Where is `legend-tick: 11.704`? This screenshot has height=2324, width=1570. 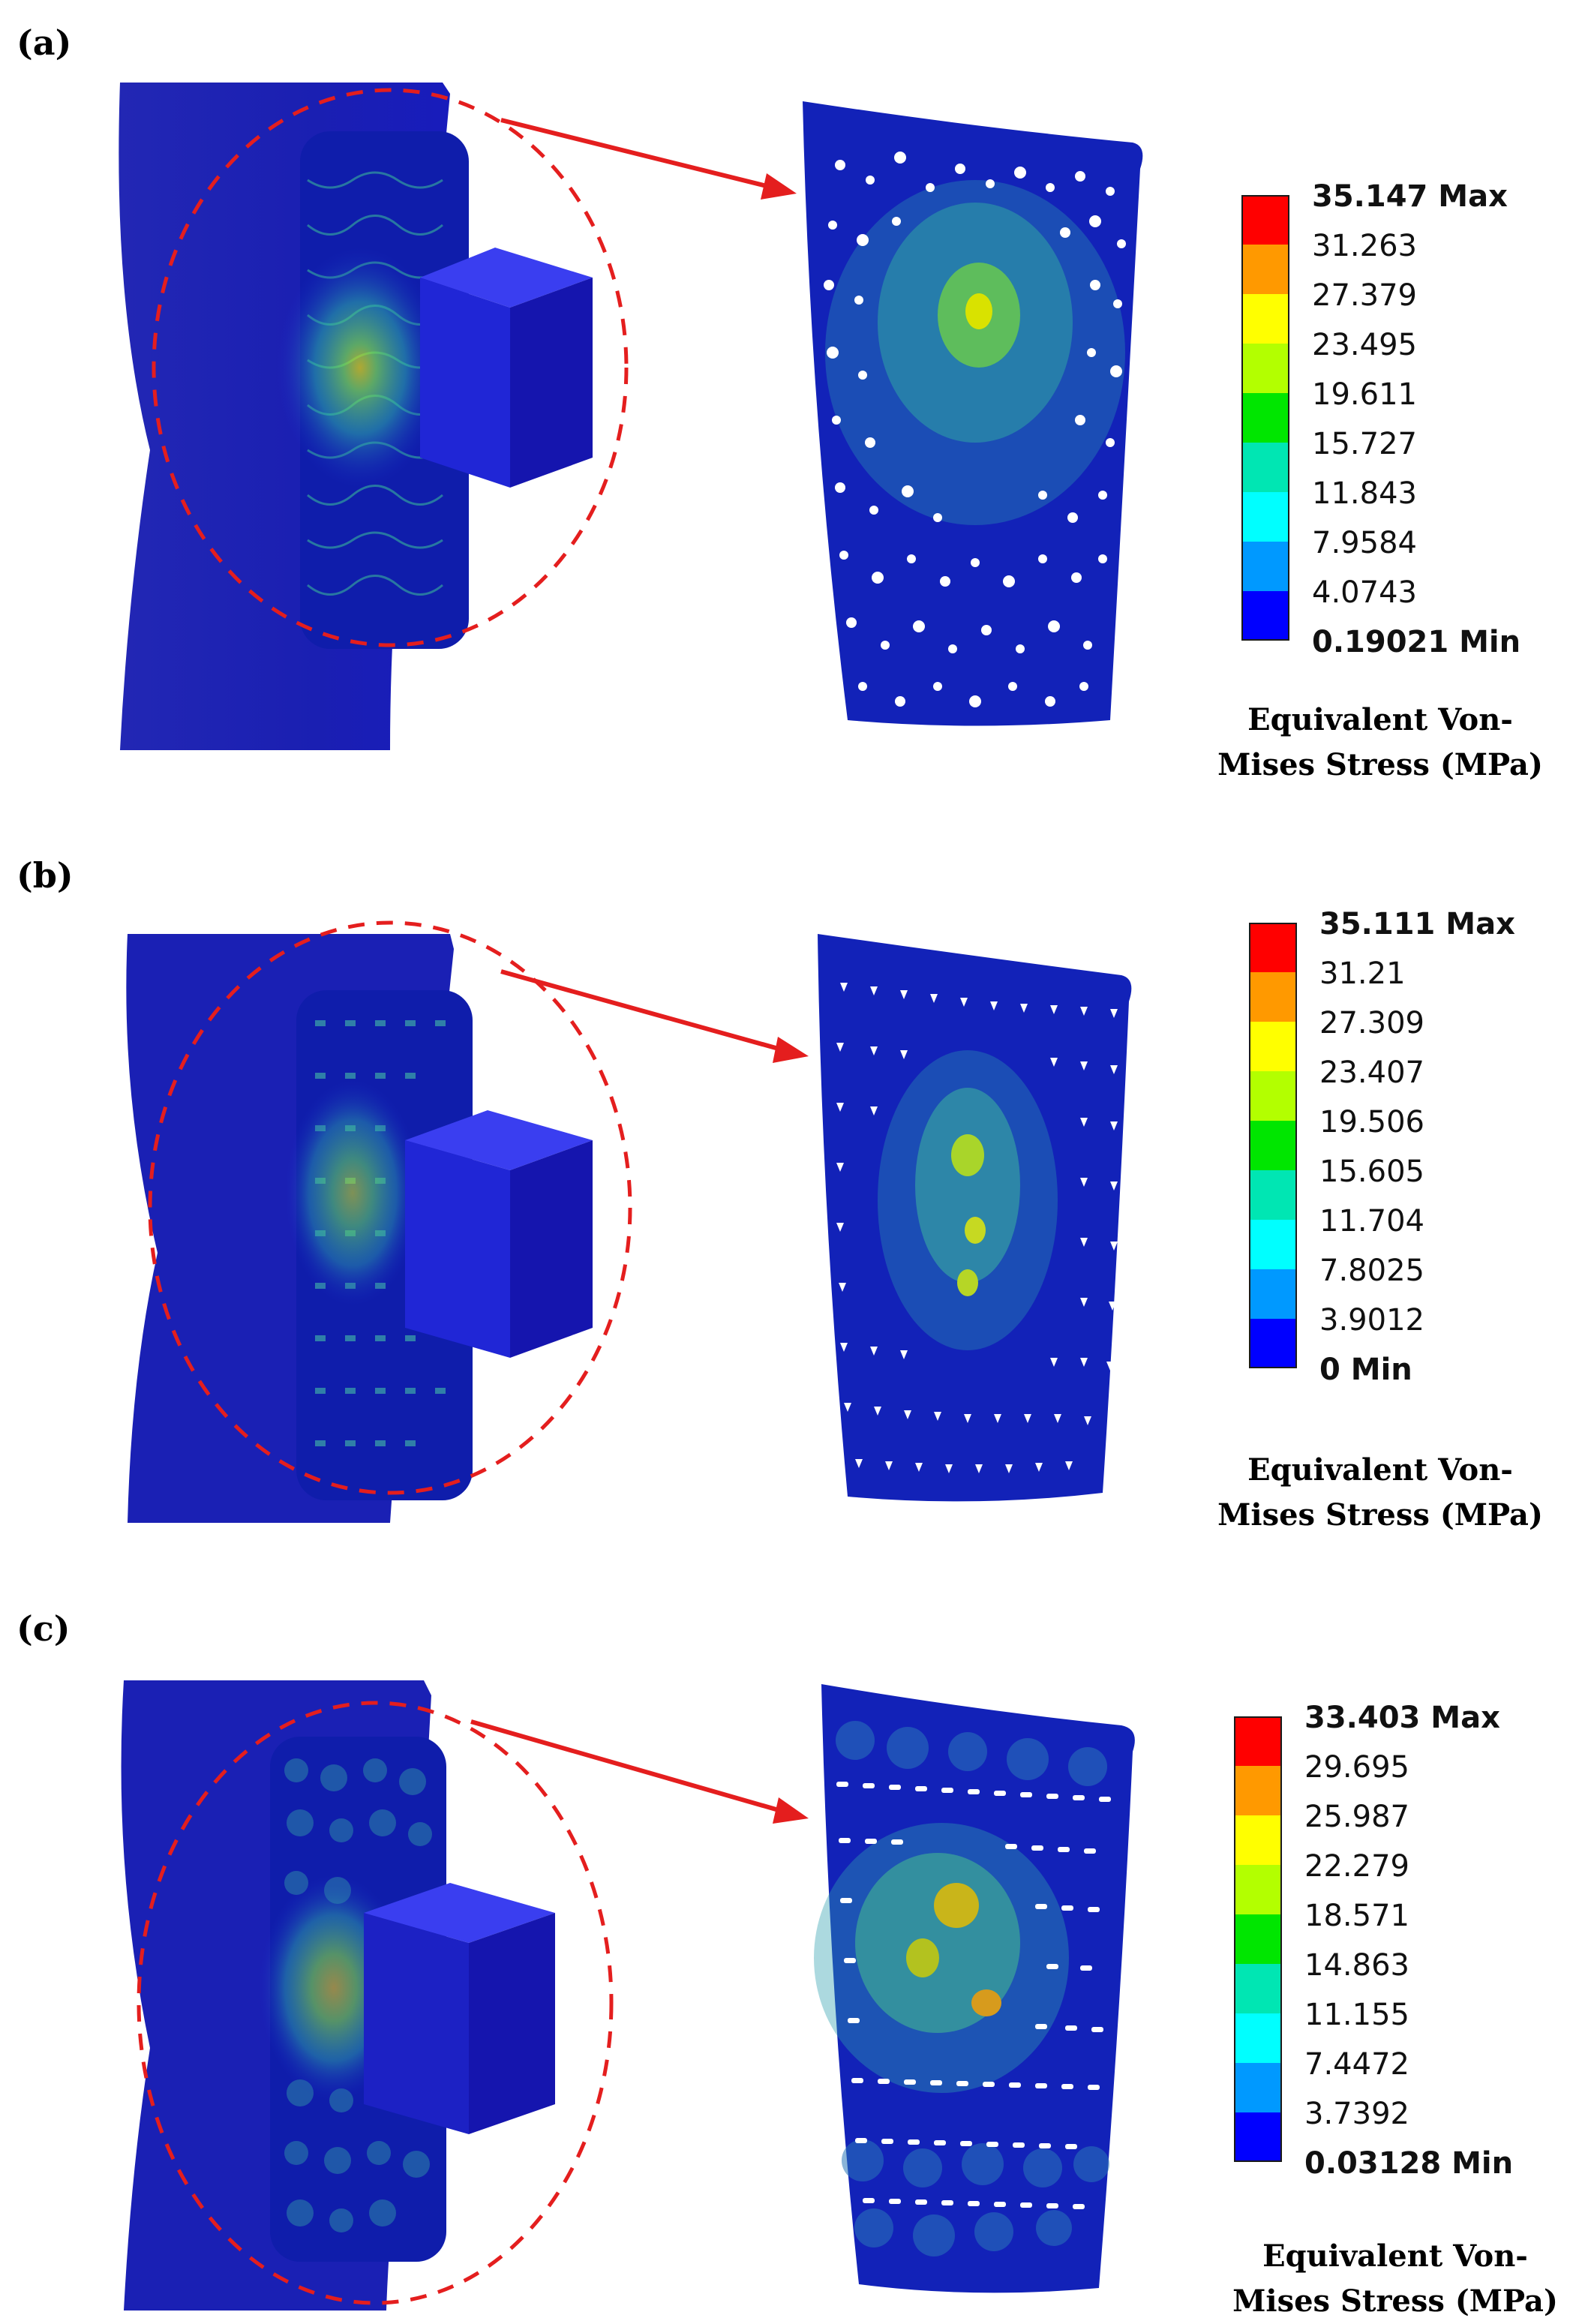
legend-tick: 11.704 is located at coordinates (1371, 1221).